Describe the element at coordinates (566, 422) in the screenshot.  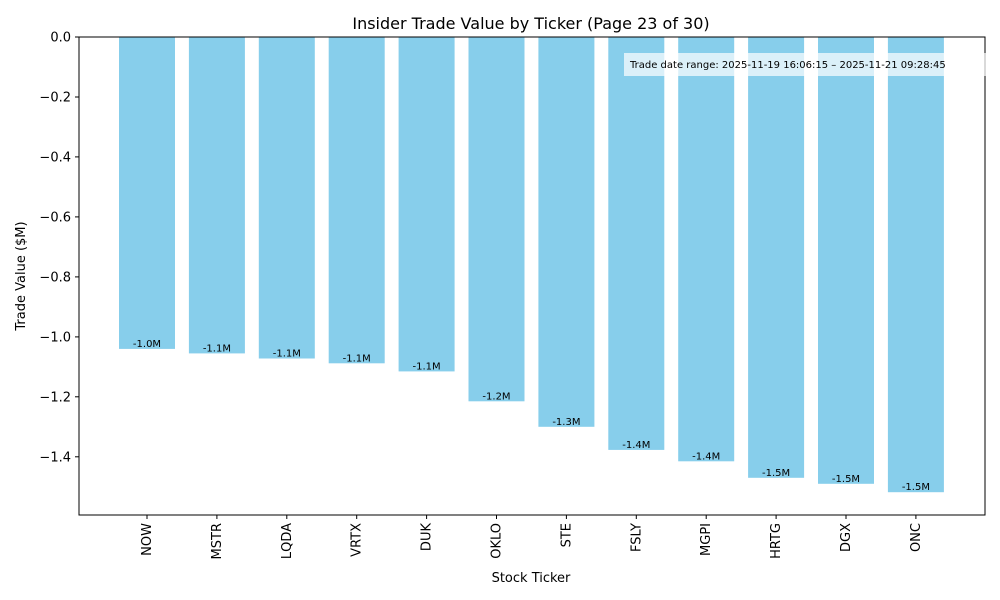
I see `data-label: -1.3M` at that location.